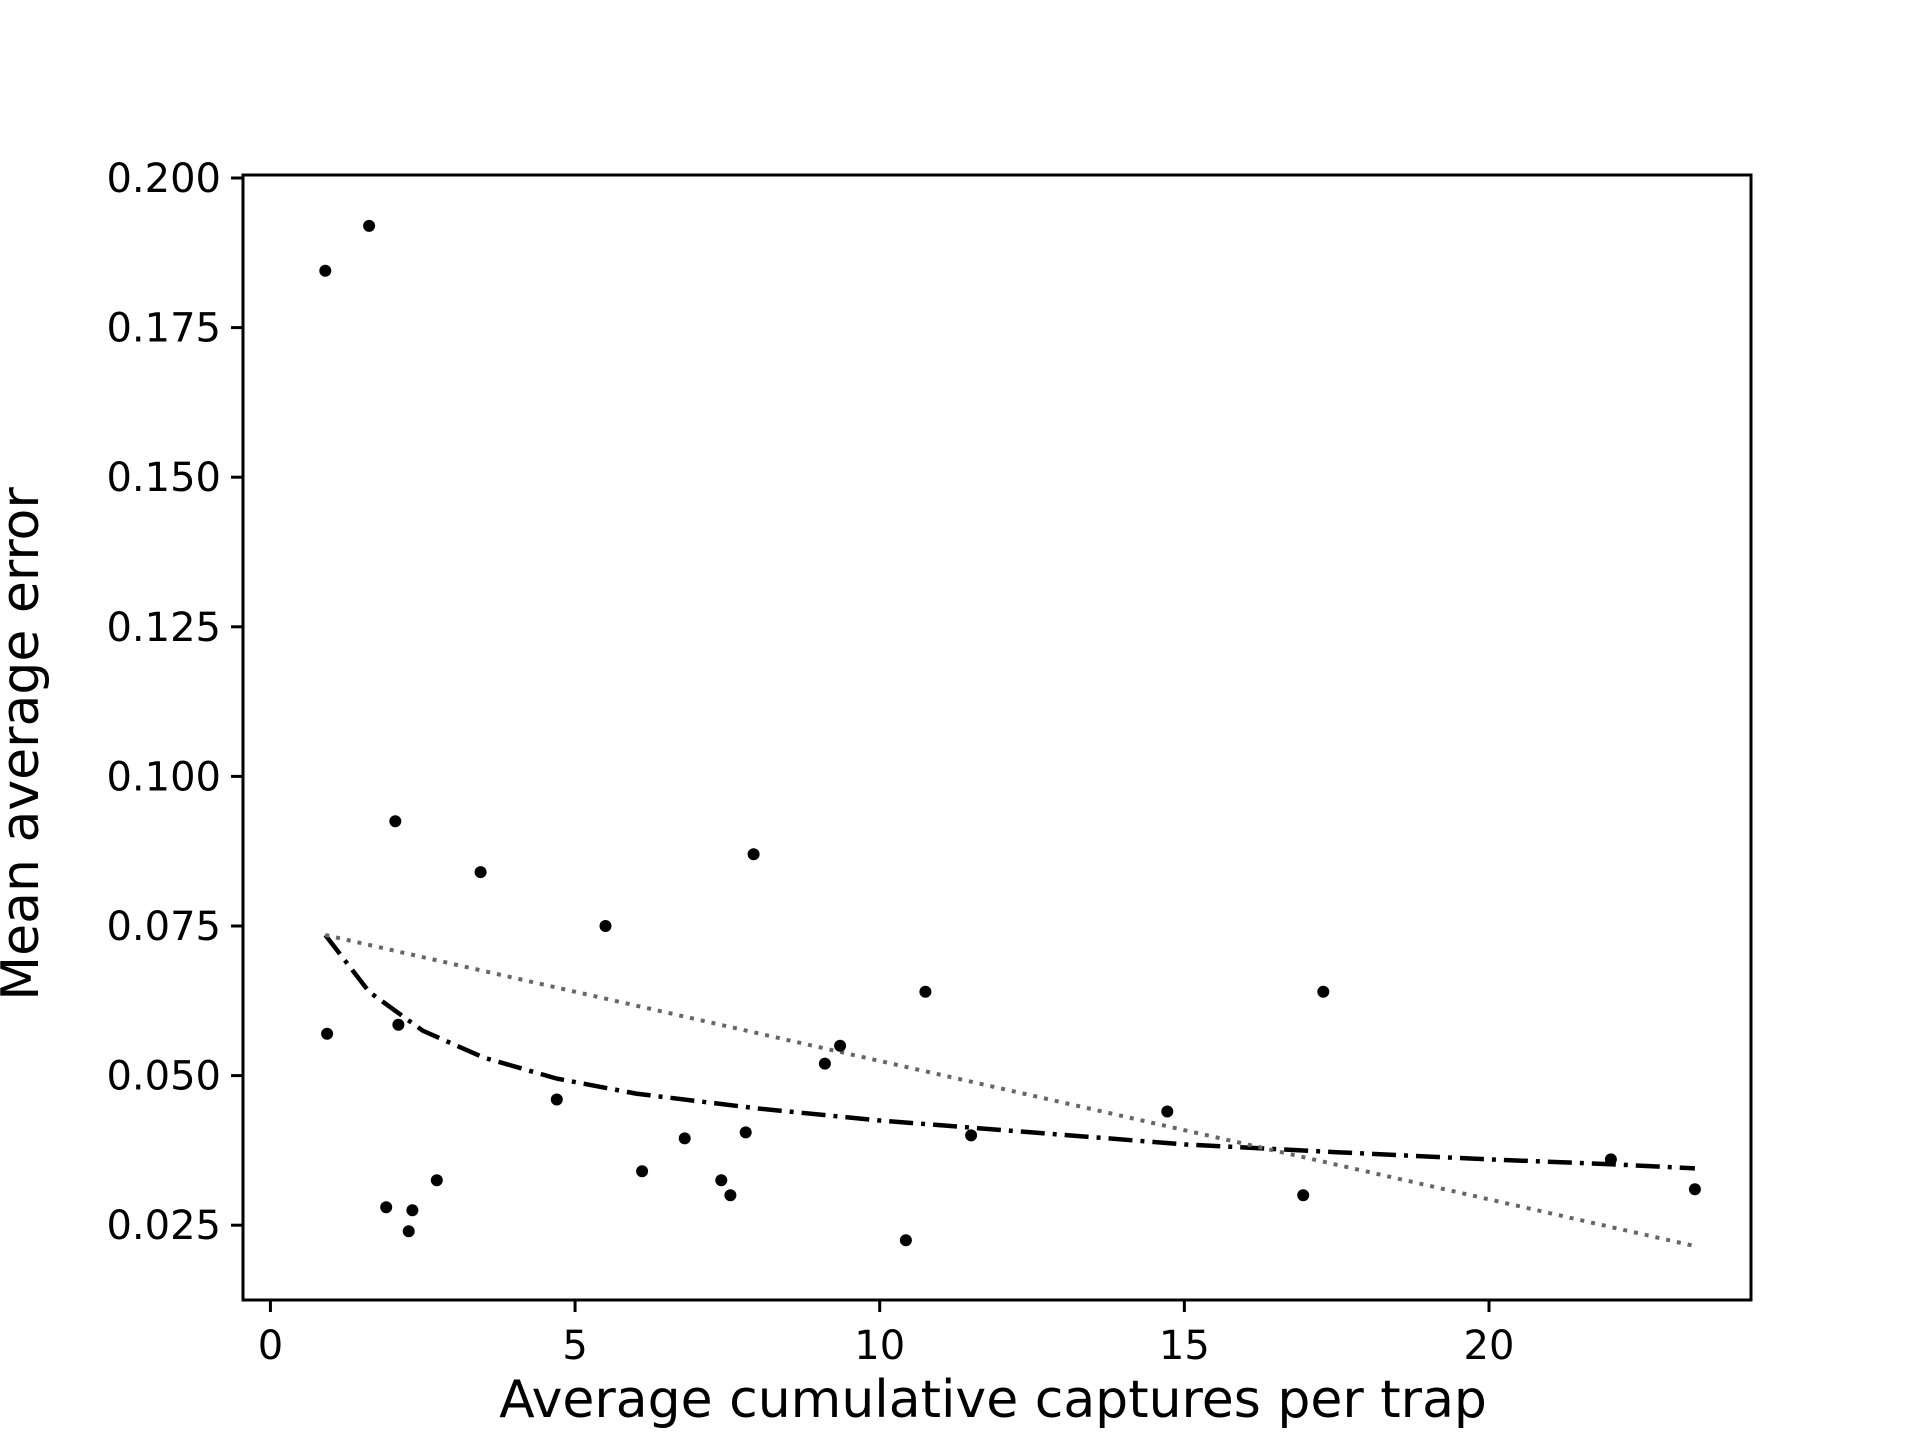  What do you see at coordinates (163, 179) in the screenshot?
I see `y-tick-label: 0.200` at bounding box center [163, 179].